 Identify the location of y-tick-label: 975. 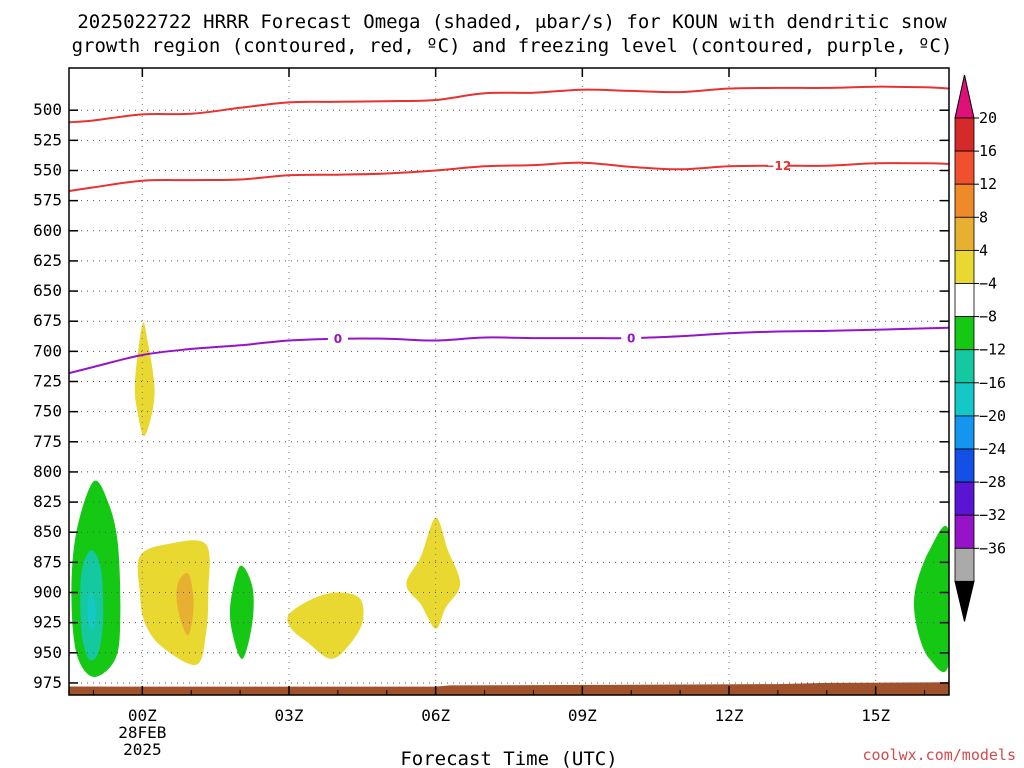
(47, 682).